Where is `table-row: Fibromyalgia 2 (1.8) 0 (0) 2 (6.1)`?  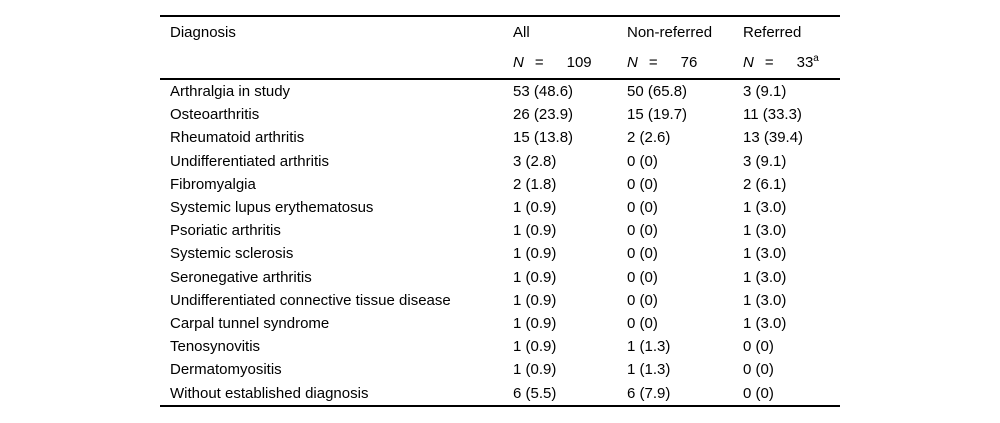
table-row: Fibromyalgia 2 (1.8) 0 (0) 2 (6.1) is located at coordinates (500, 184).